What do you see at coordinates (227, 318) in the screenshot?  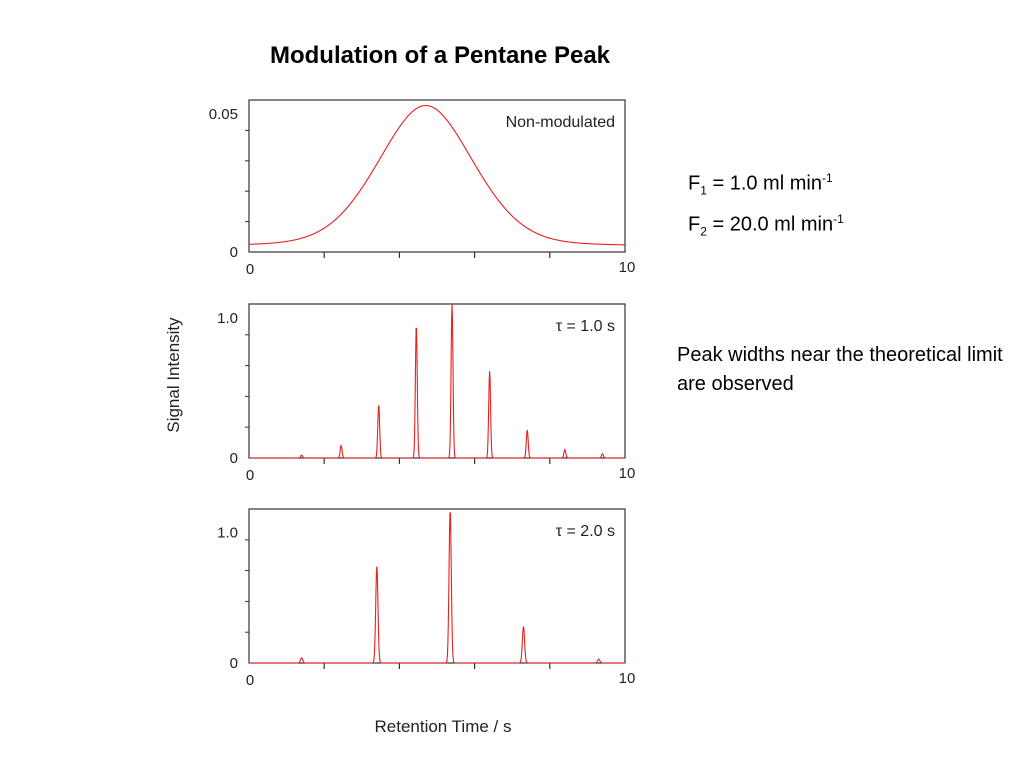 I see `panel-2-y-tick-label: 1.0` at bounding box center [227, 318].